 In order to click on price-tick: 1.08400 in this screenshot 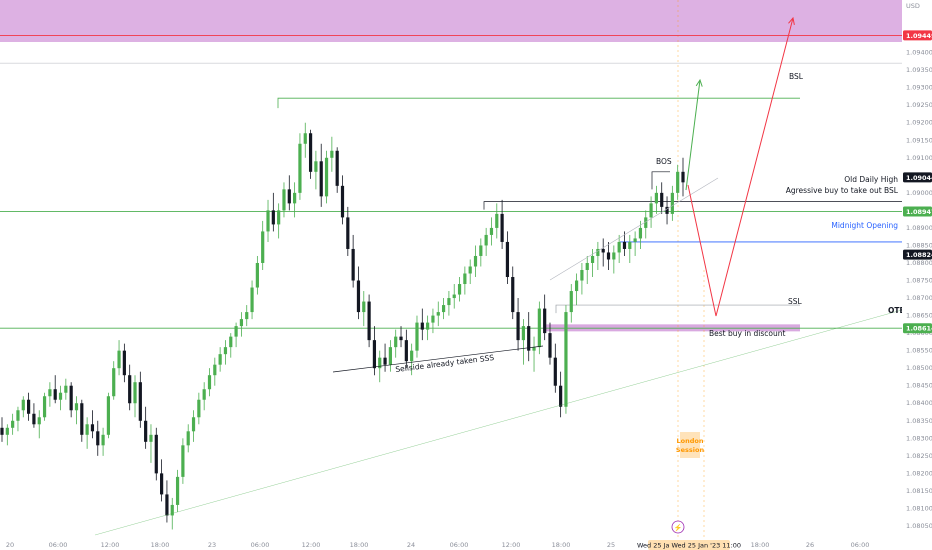, I will do `click(919, 403)`.